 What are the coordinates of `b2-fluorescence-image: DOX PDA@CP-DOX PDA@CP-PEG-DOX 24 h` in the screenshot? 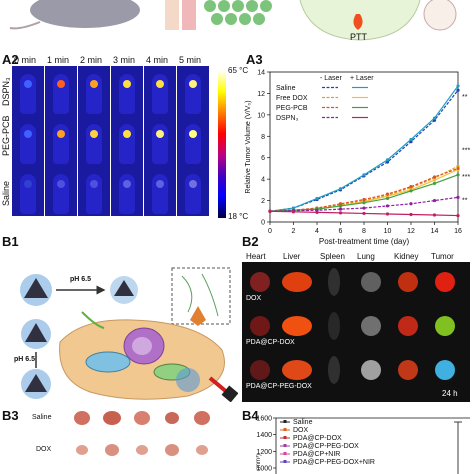 It's located at (356, 332).